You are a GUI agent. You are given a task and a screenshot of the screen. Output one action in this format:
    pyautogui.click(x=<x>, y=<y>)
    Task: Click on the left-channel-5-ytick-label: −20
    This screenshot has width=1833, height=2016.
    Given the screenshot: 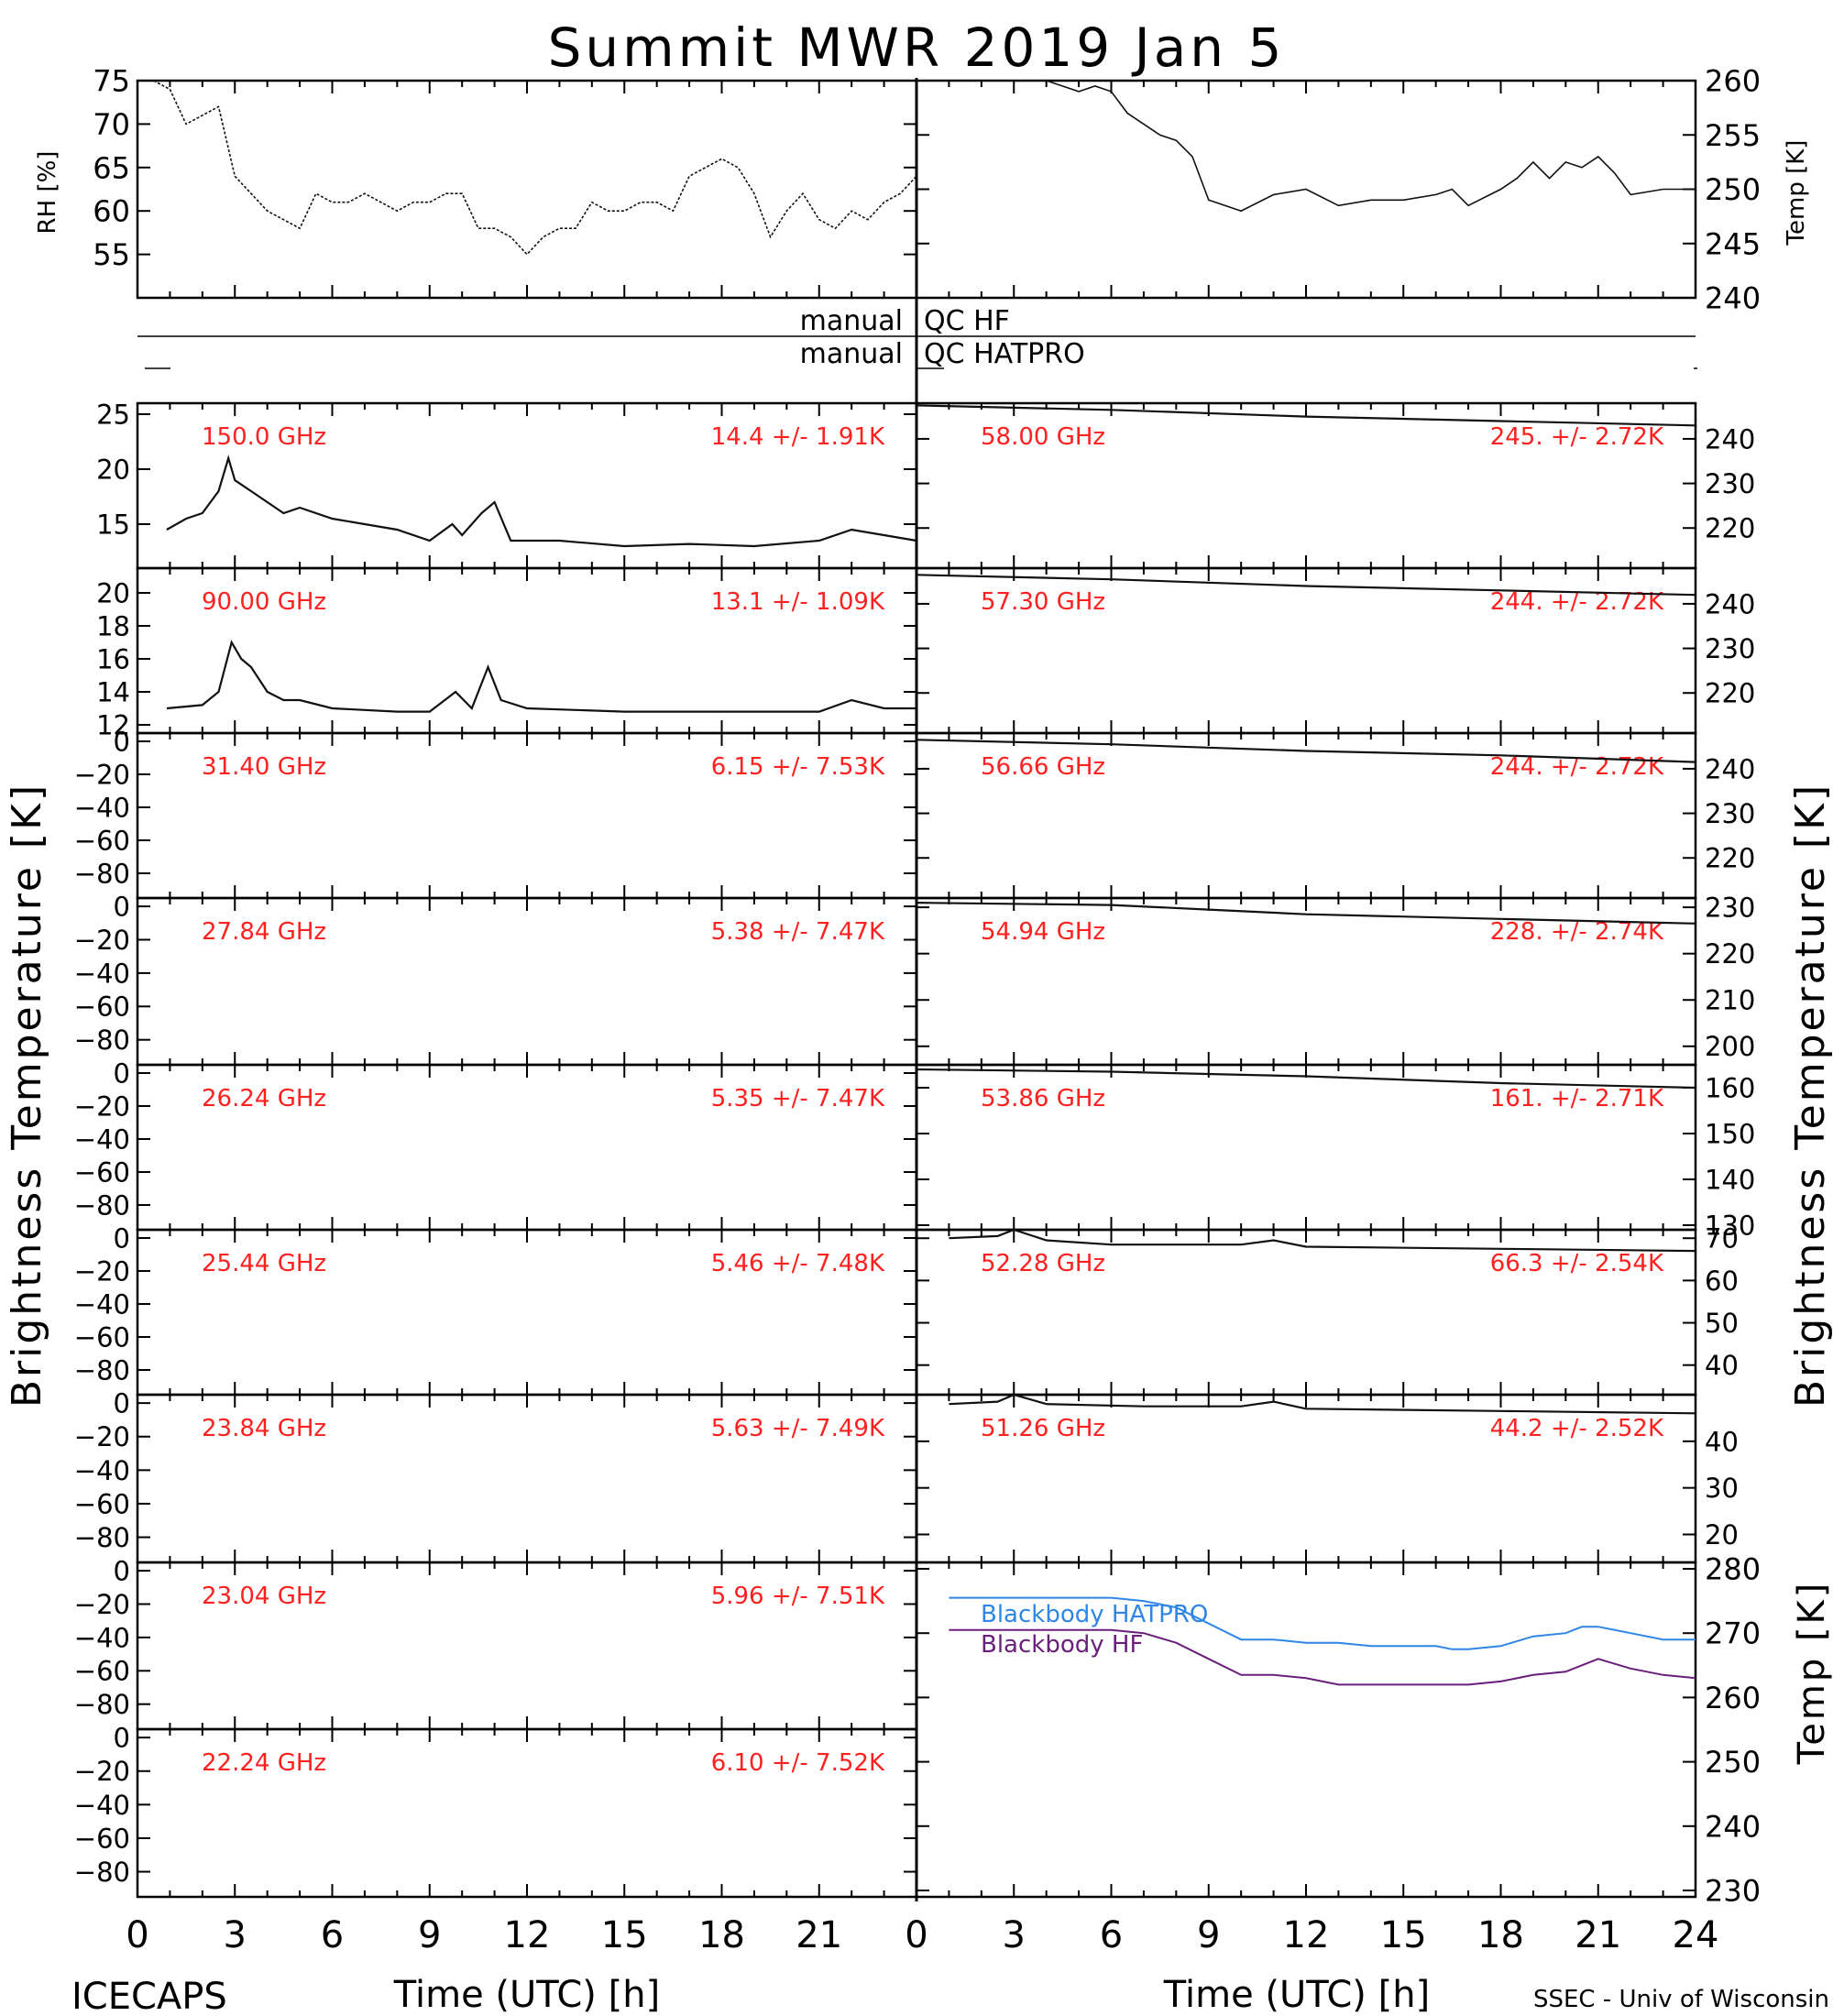 What is the action you would take?
    pyautogui.click(x=102, y=1106)
    